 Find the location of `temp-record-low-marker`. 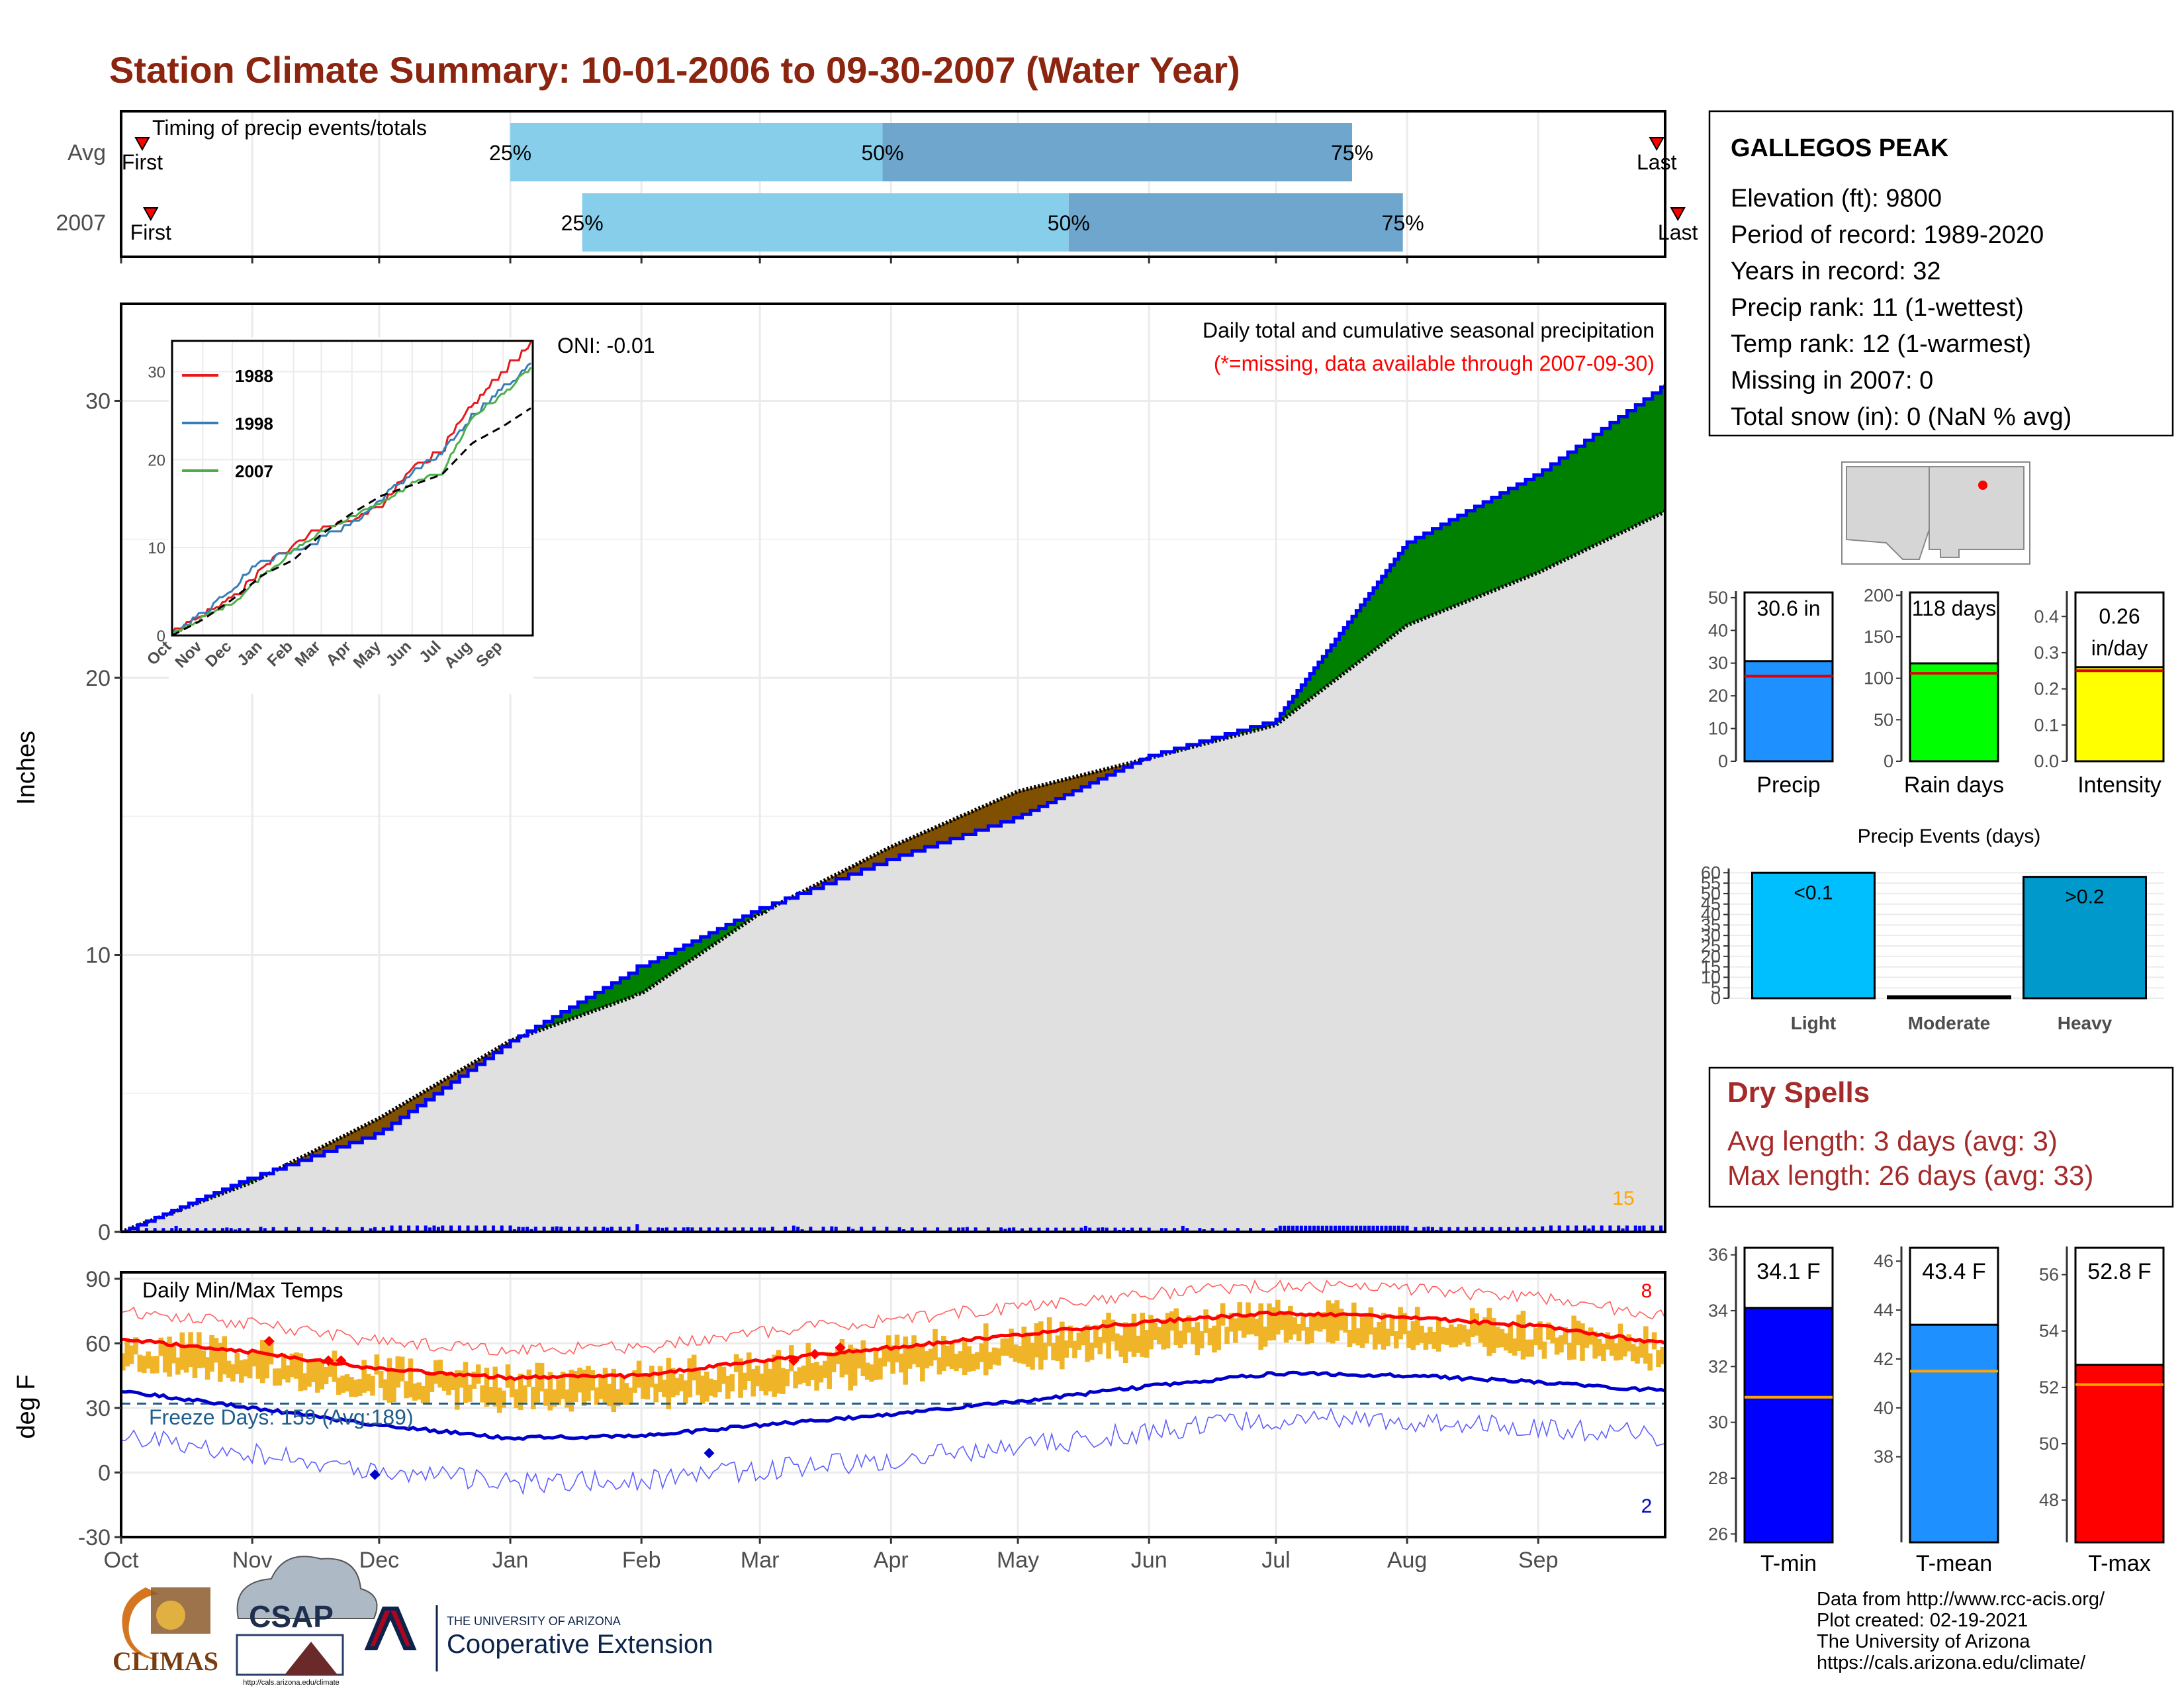

temp-record-low-marker is located at coordinates (375, 1474).